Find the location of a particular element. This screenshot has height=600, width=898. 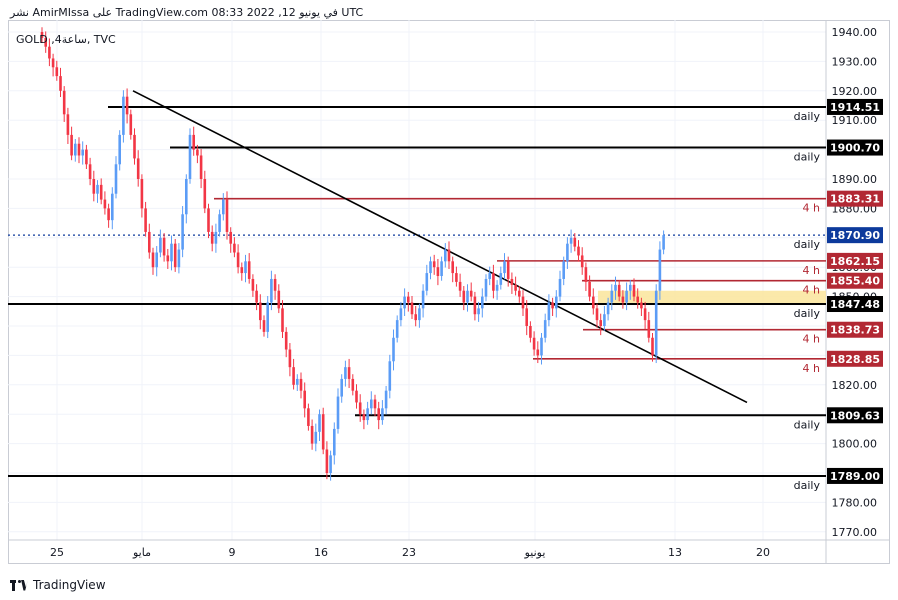

price-badge-label: 1789.00 is located at coordinates (855, 476).